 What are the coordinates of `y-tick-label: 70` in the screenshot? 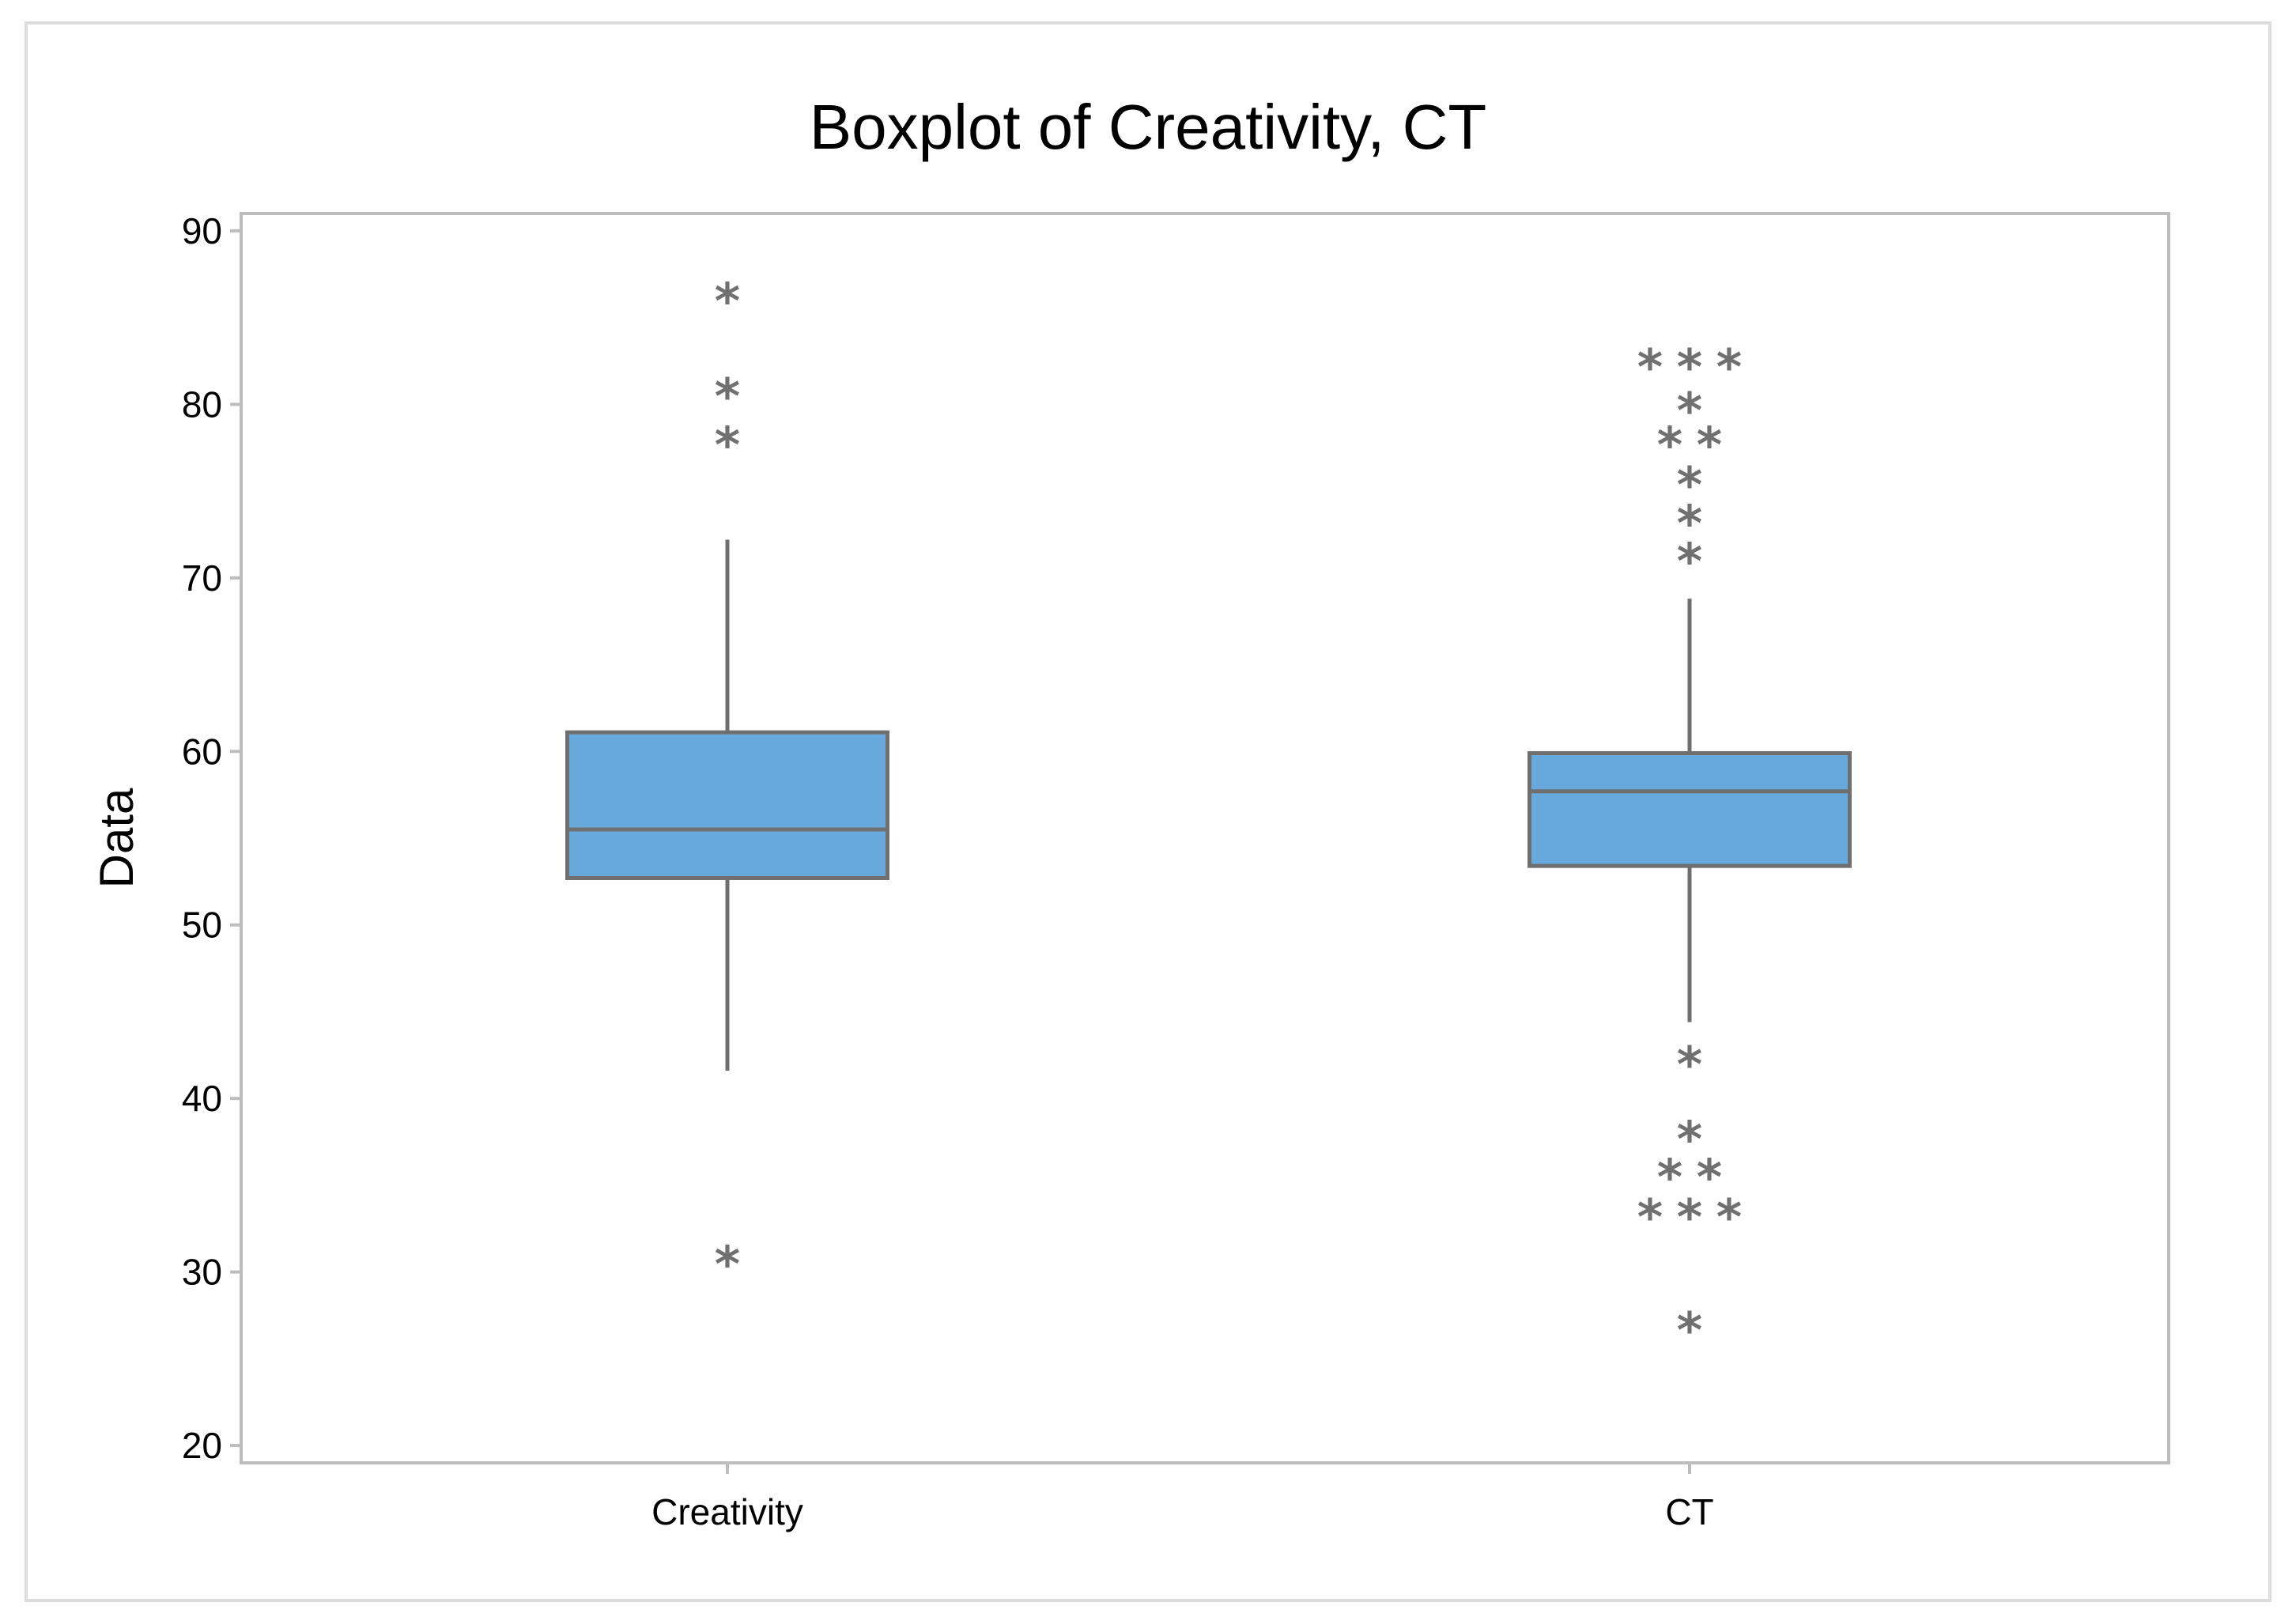 It's located at (202, 578).